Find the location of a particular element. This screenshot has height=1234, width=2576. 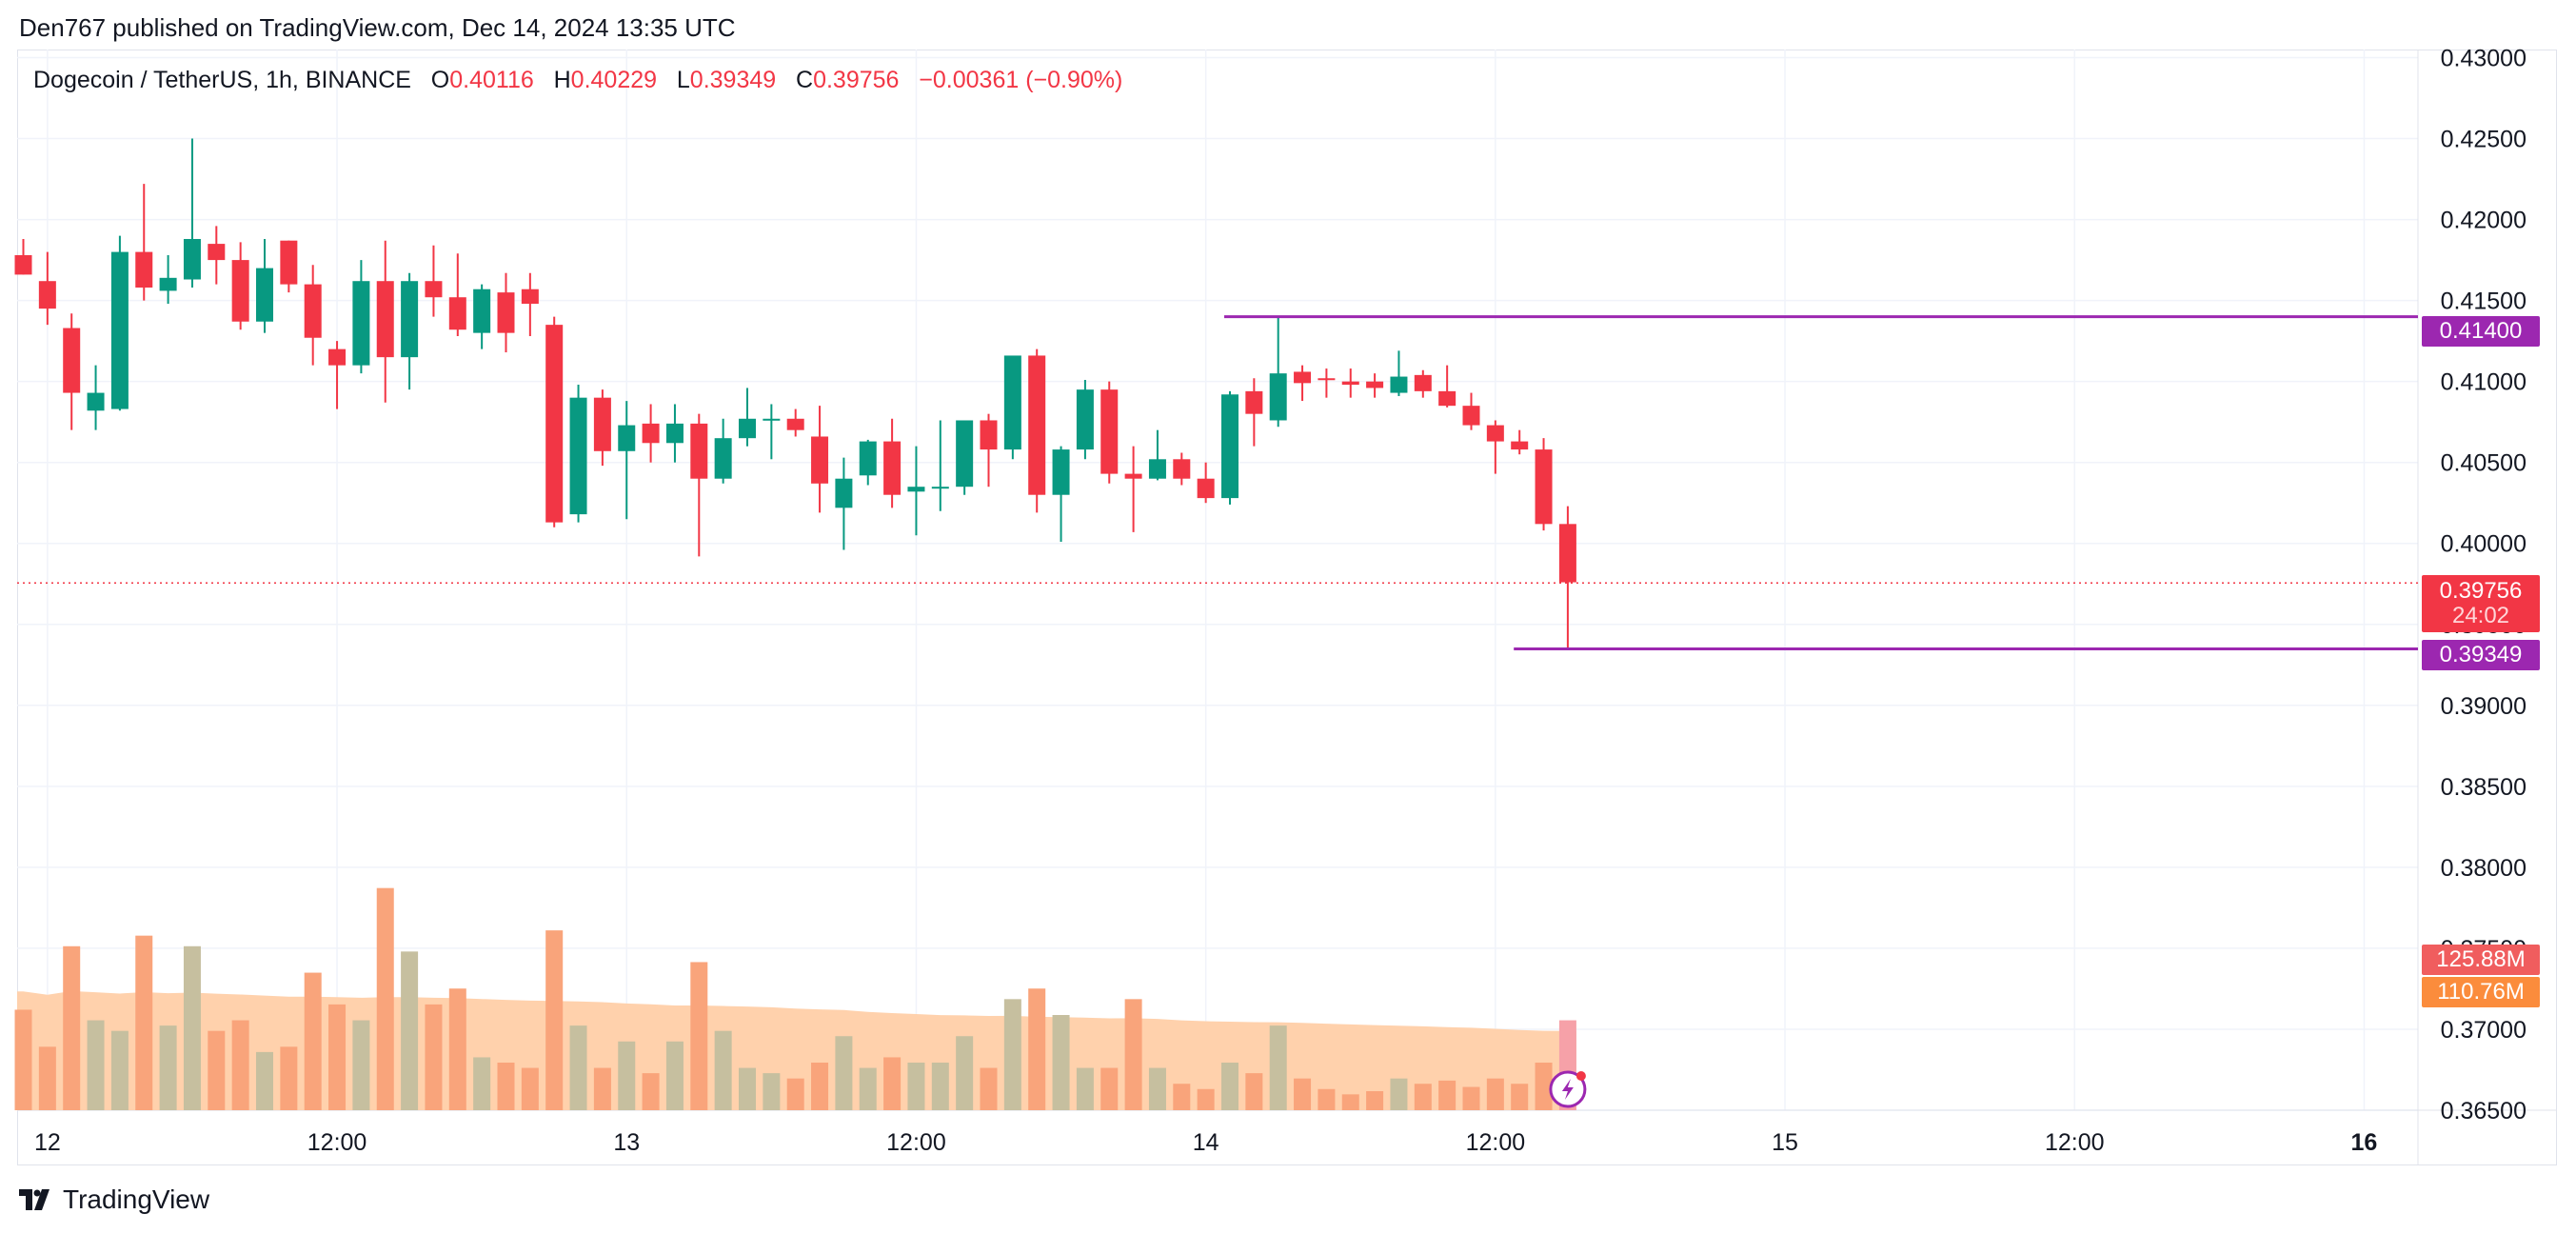

y-tick-label: 0.36500 is located at coordinates (2483, 1111).